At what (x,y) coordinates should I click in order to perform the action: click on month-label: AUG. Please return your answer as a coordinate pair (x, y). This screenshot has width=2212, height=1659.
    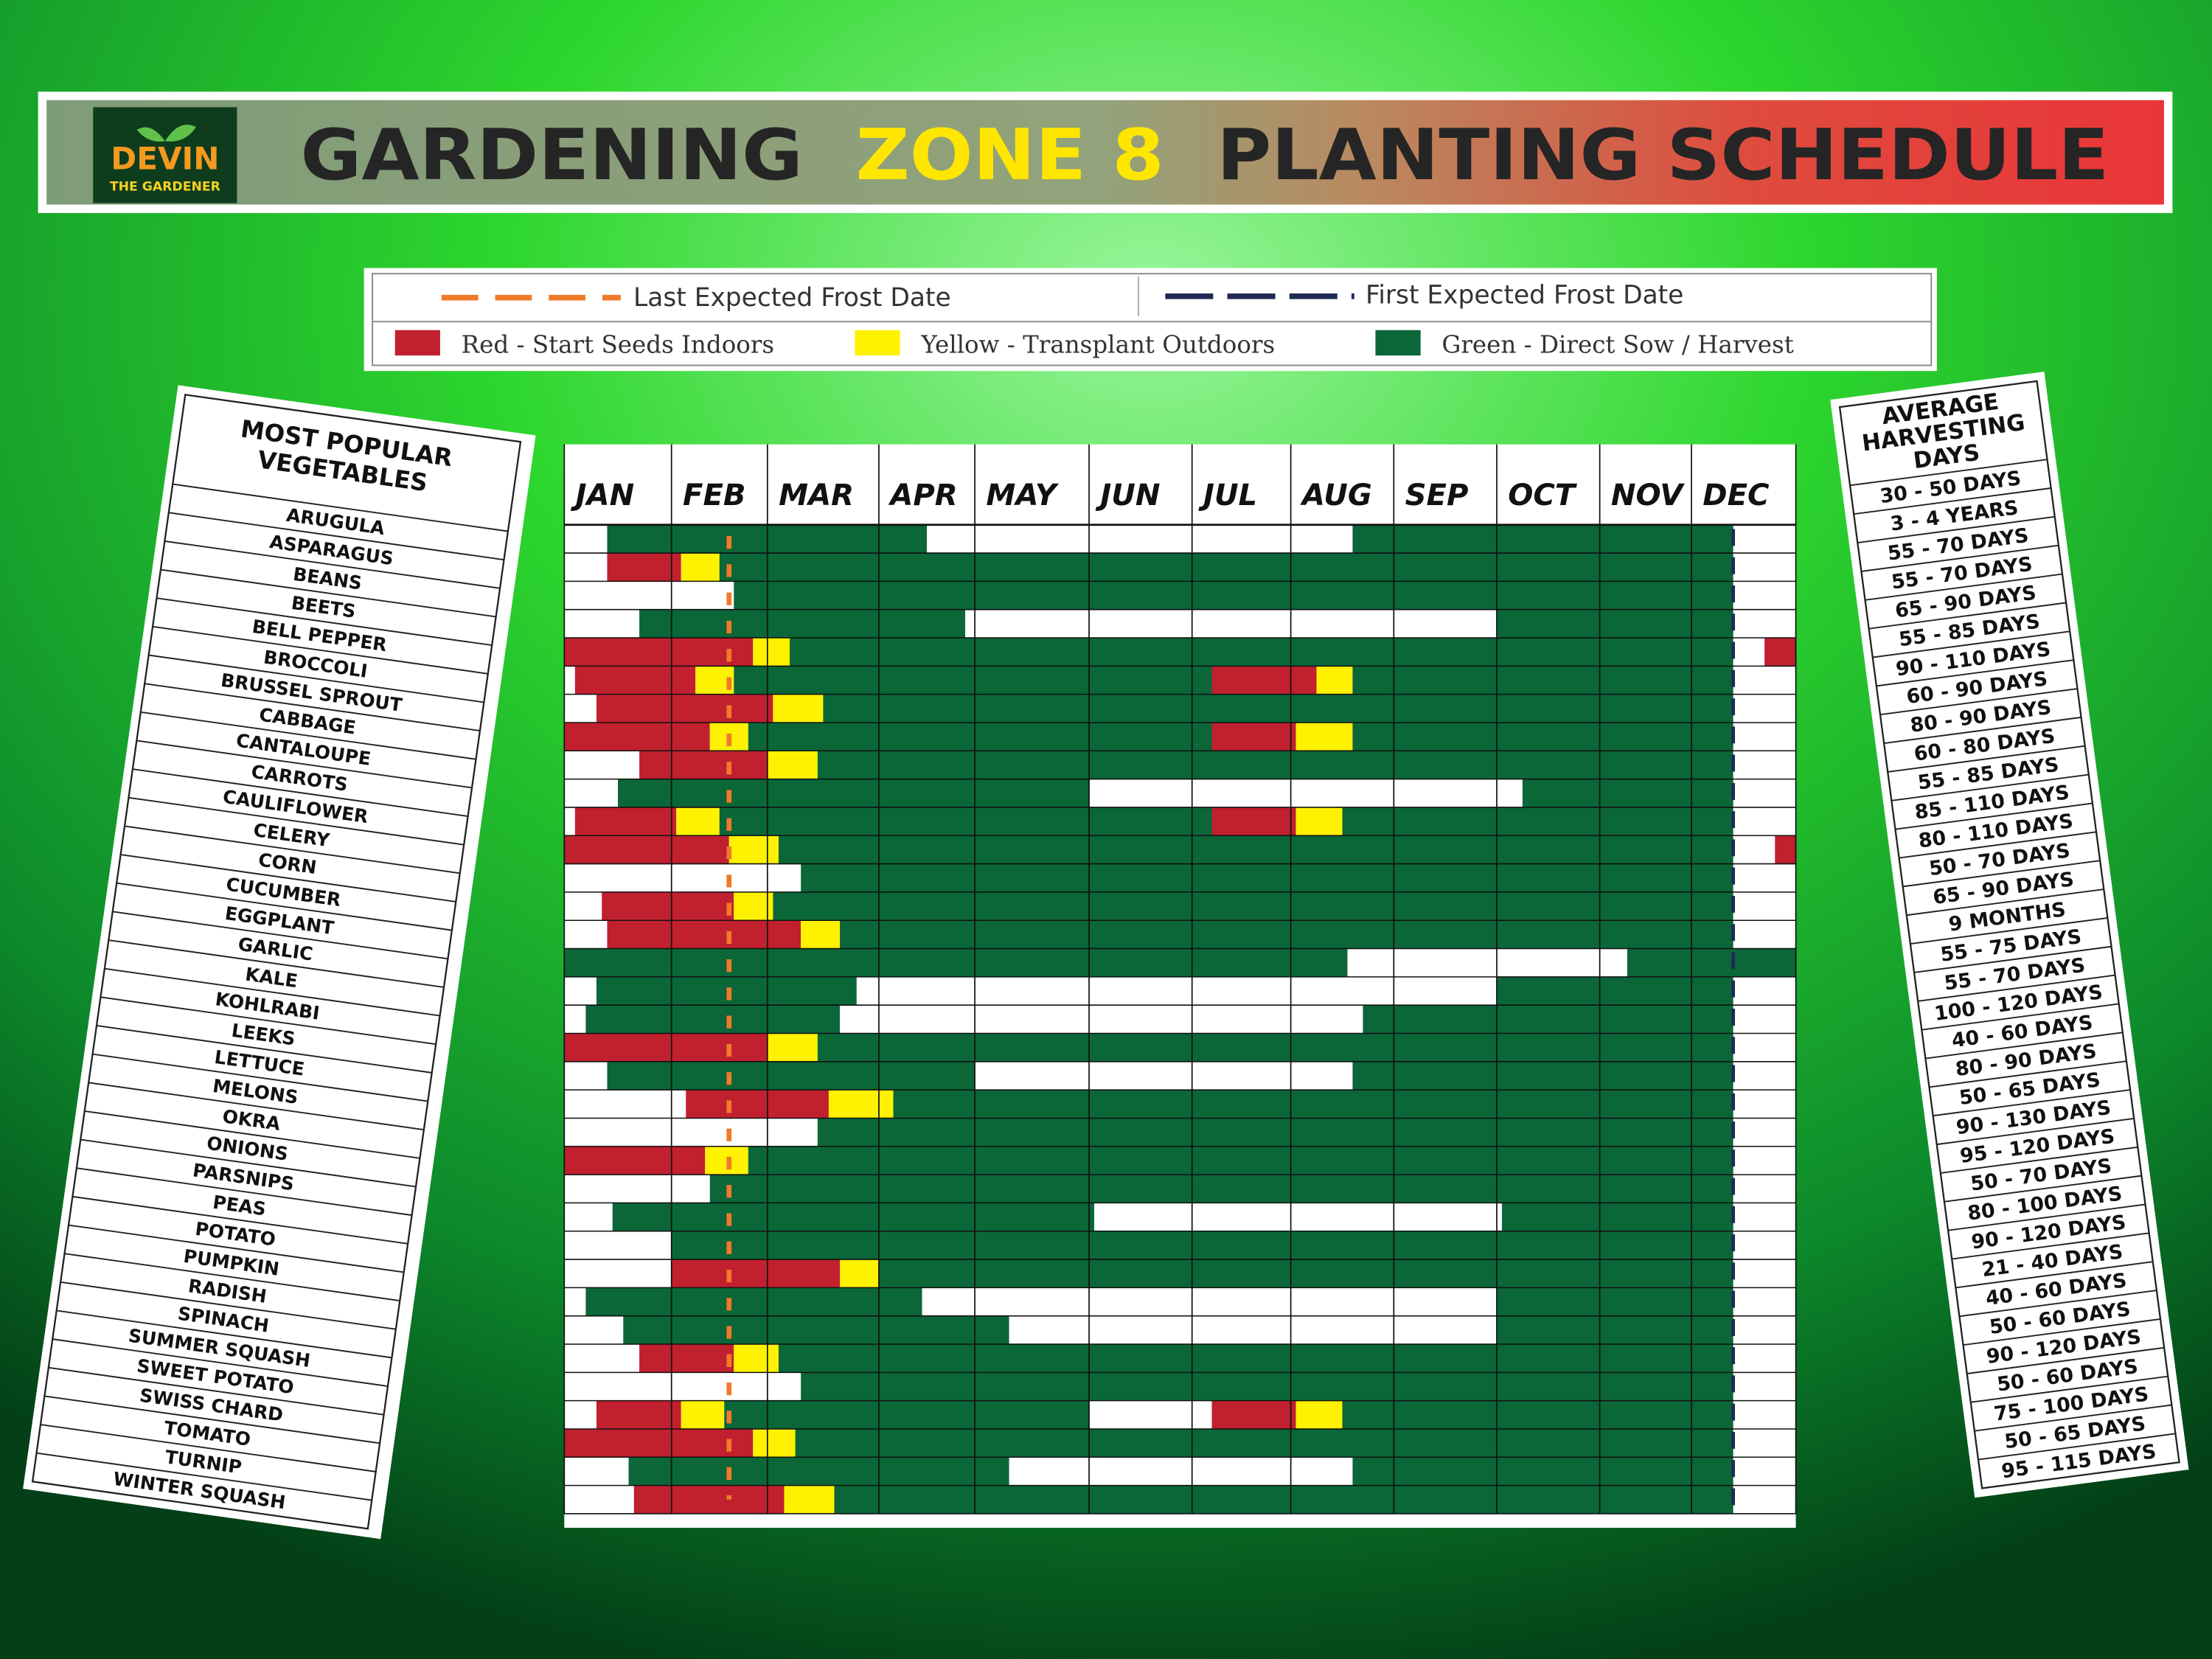
    Looking at the image, I should click on (1336, 495).